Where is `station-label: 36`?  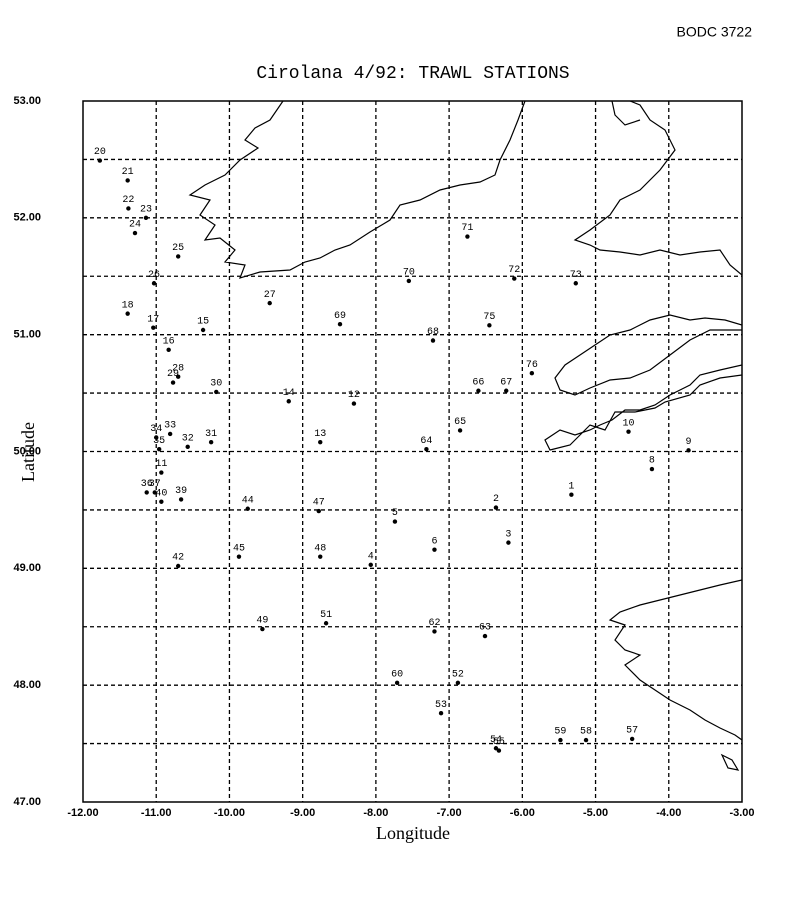 station-label: 36 is located at coordinates (147, 484).